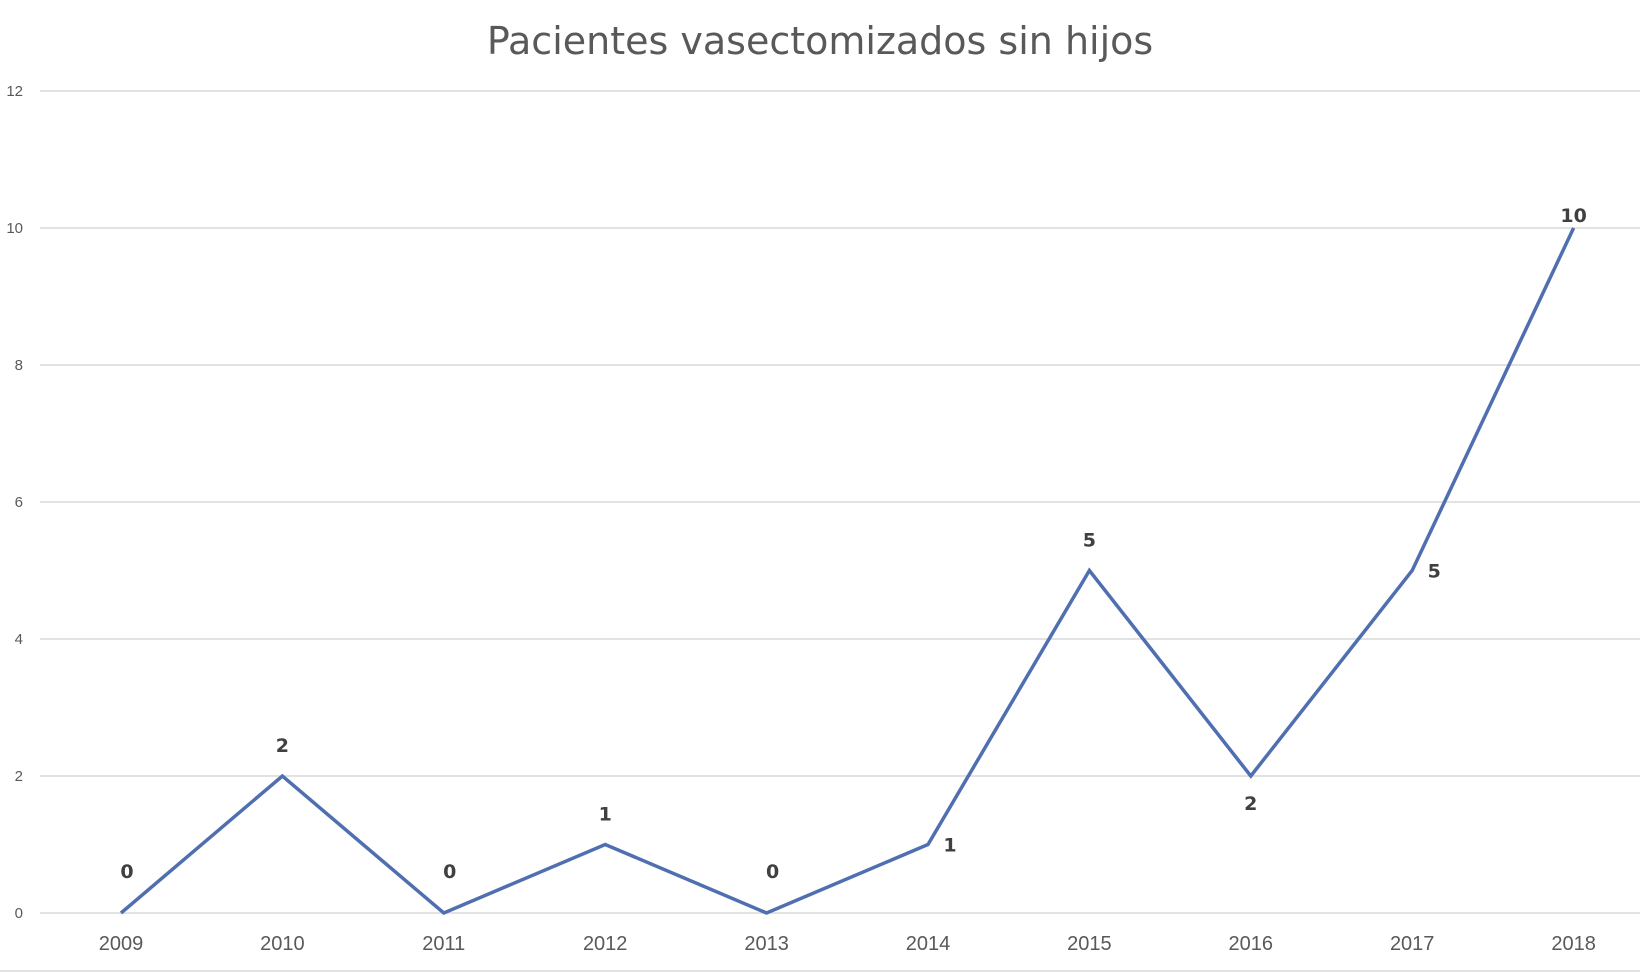 The height and width of the screenshot is (973, 1640). I want to click on y-tick-label: 4, so click(19, 639).